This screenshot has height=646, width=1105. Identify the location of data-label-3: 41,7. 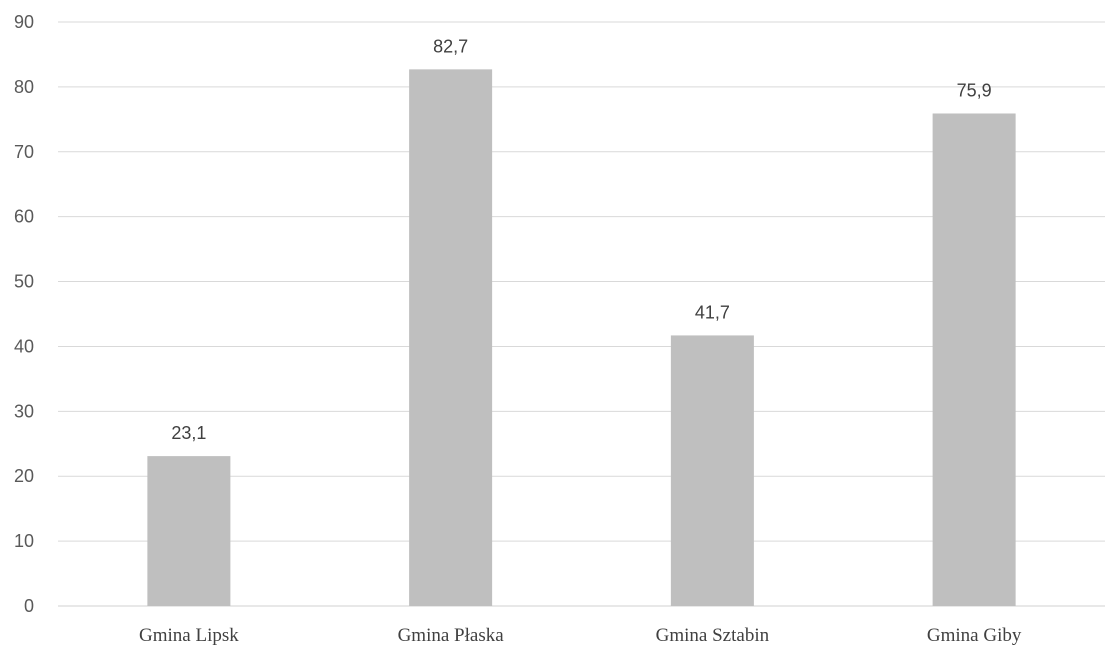
(712, 312).